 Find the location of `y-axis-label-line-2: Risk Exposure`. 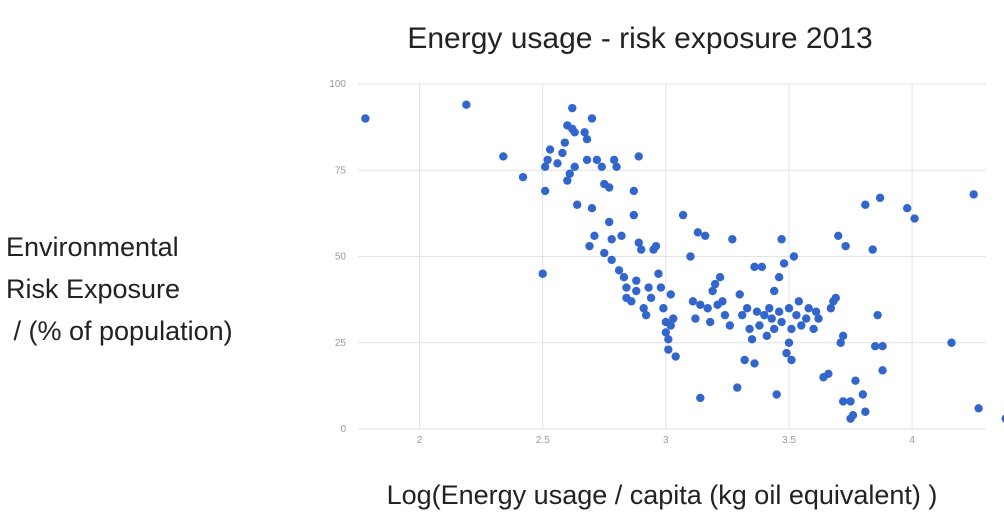

y-axis-label-line-2: Risk Exposure is located at coordinates (93, 289).